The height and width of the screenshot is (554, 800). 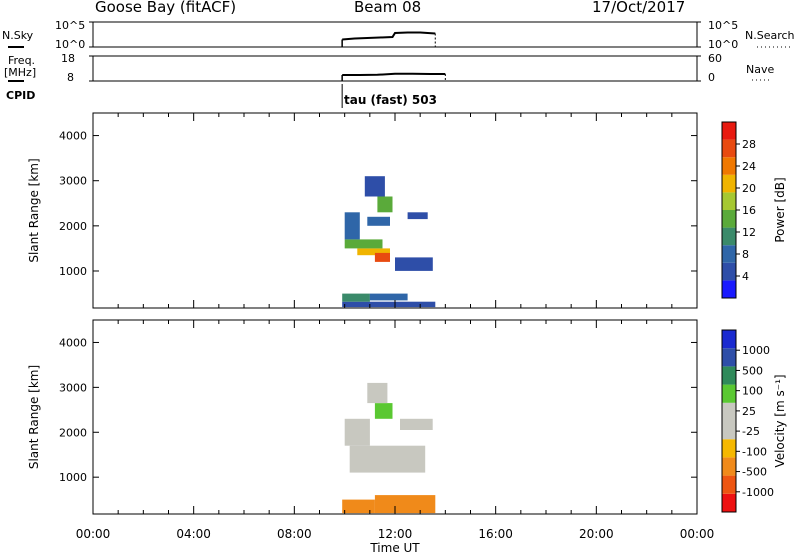 I want to click on cpid-value: tau (fast) 503, so click(x=390, y=100).